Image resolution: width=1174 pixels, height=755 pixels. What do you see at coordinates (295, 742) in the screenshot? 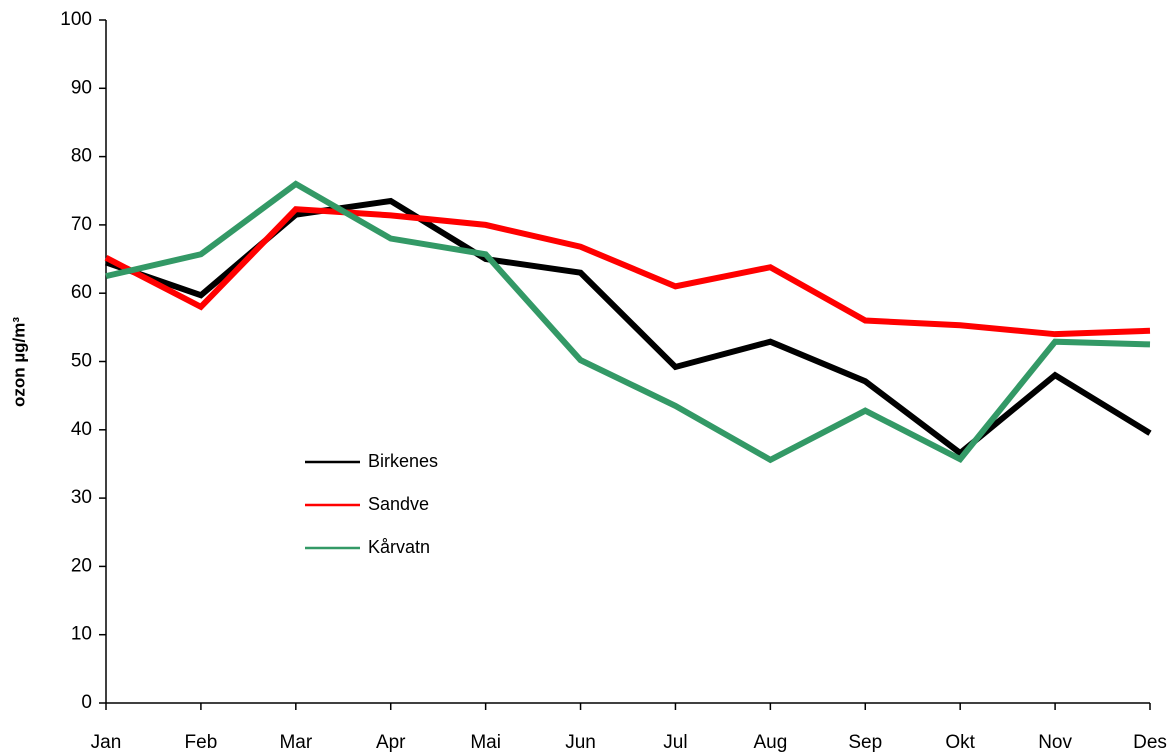
I see `x-tick-label: Mar` at bounding box center [295, 742].